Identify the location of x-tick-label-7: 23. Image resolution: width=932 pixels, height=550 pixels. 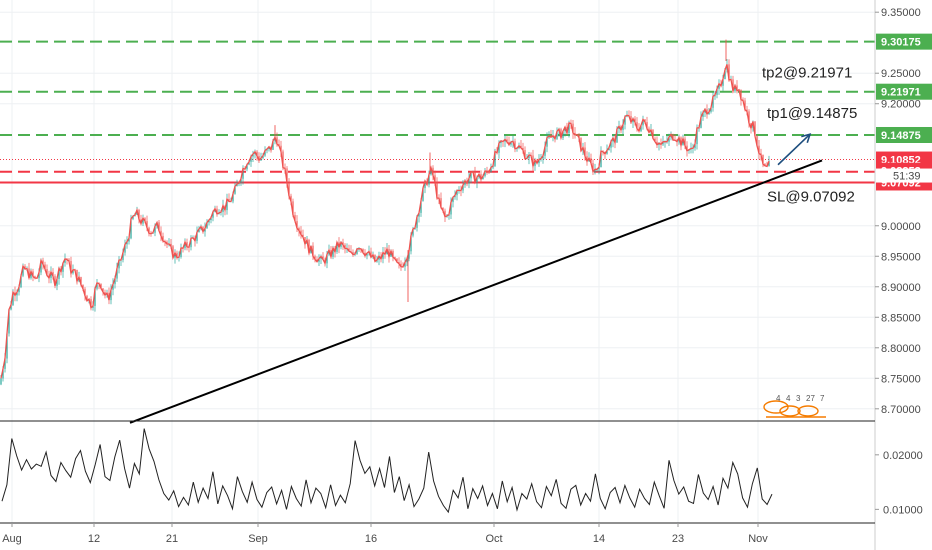
(678, 539).